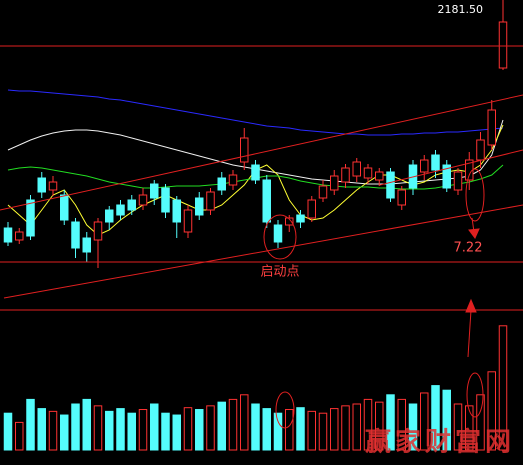  Describe the element at coordinates (461, 9) in the screenshot. I see `price-label: 2181.50` at that location.